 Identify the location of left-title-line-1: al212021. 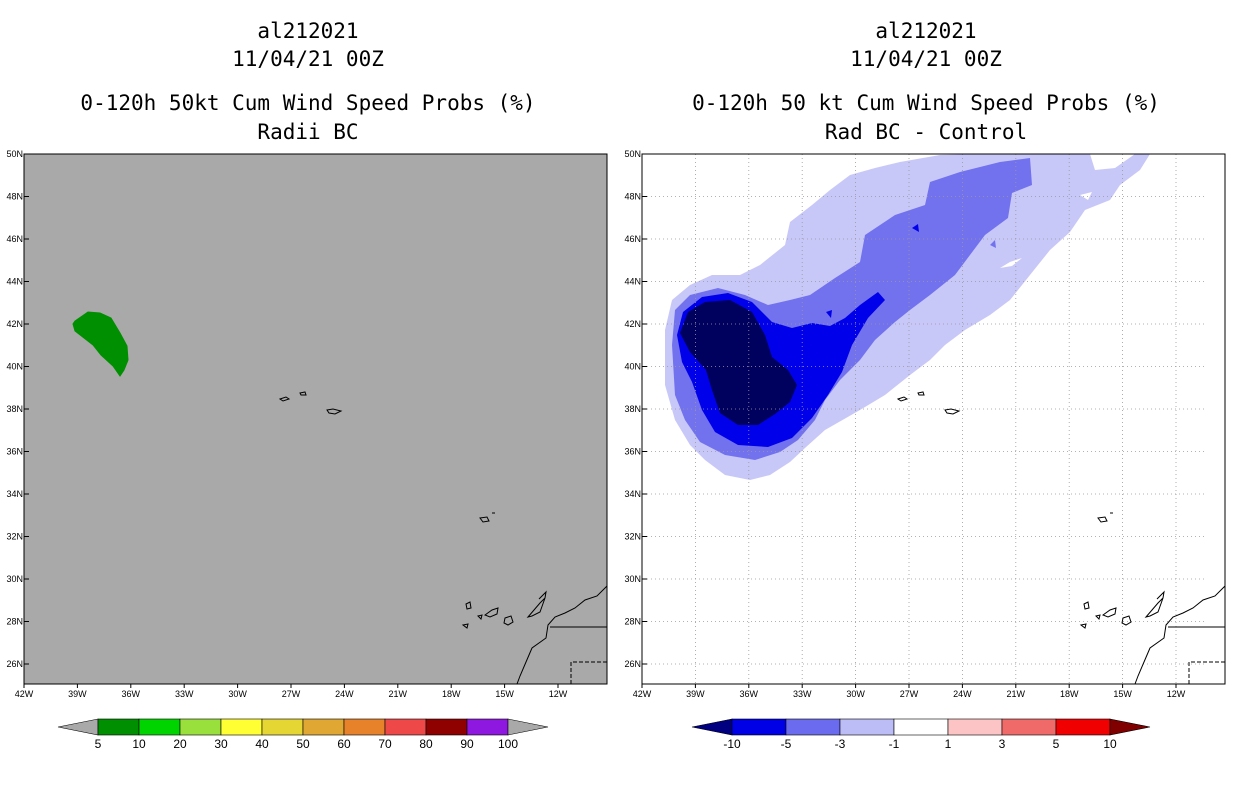
(307, 31).